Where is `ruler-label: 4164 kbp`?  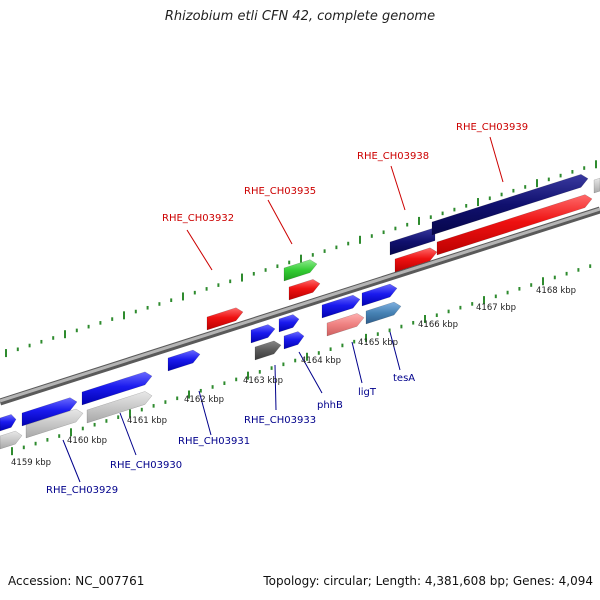
ruler-label: 4164 kbp is located at coordinates (321, 361).